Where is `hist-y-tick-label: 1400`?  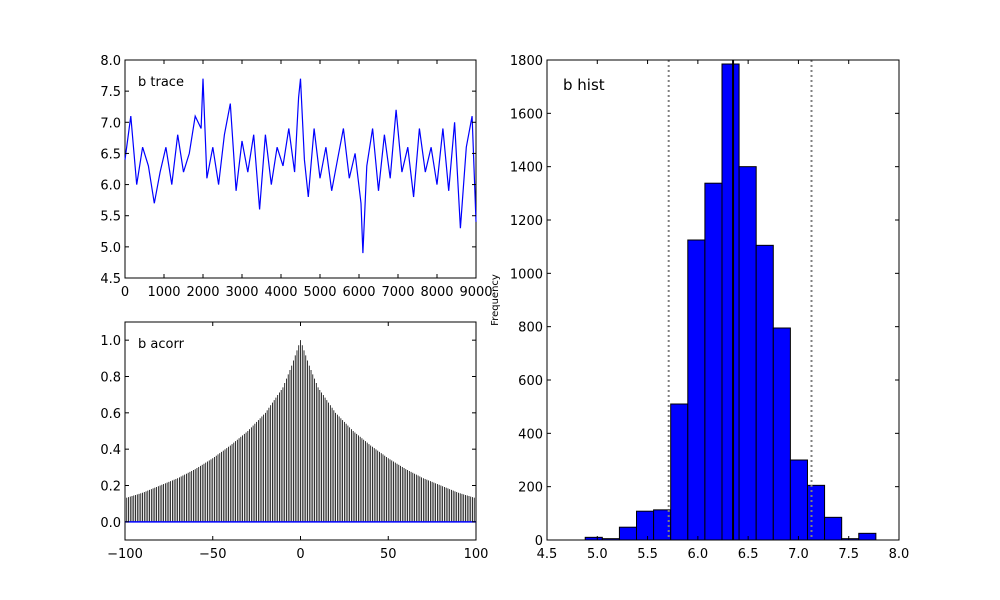
hist-y-tick-label: 1400 is located at coordinates (526, 168).